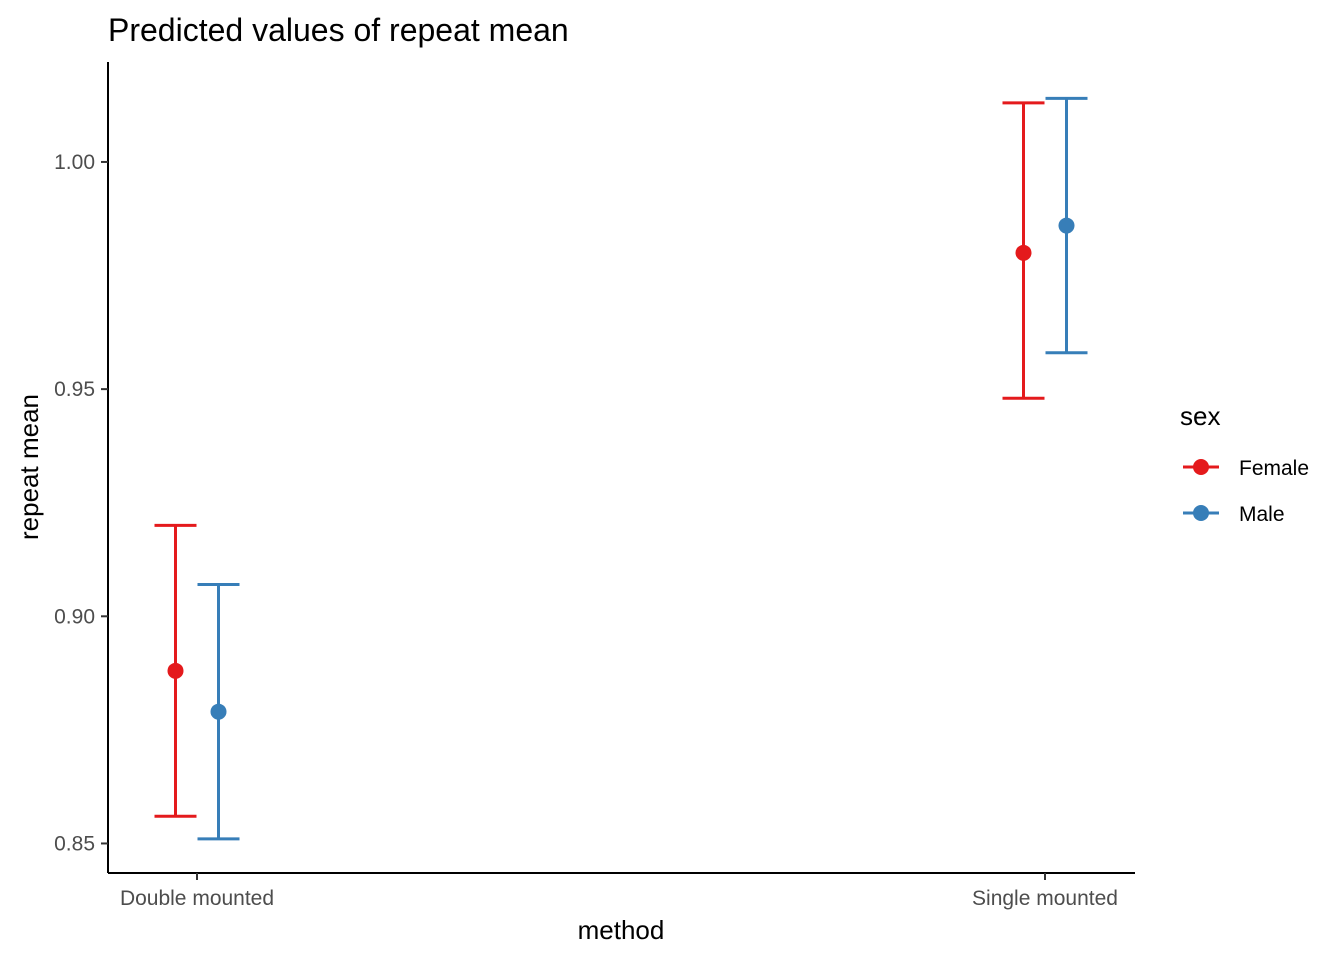  What do you see at coordinates (81, 503) in the screenshot?
I see `y-ticks: 0.85 0.90 0.95 1.00` at bounding box center [81, 503].